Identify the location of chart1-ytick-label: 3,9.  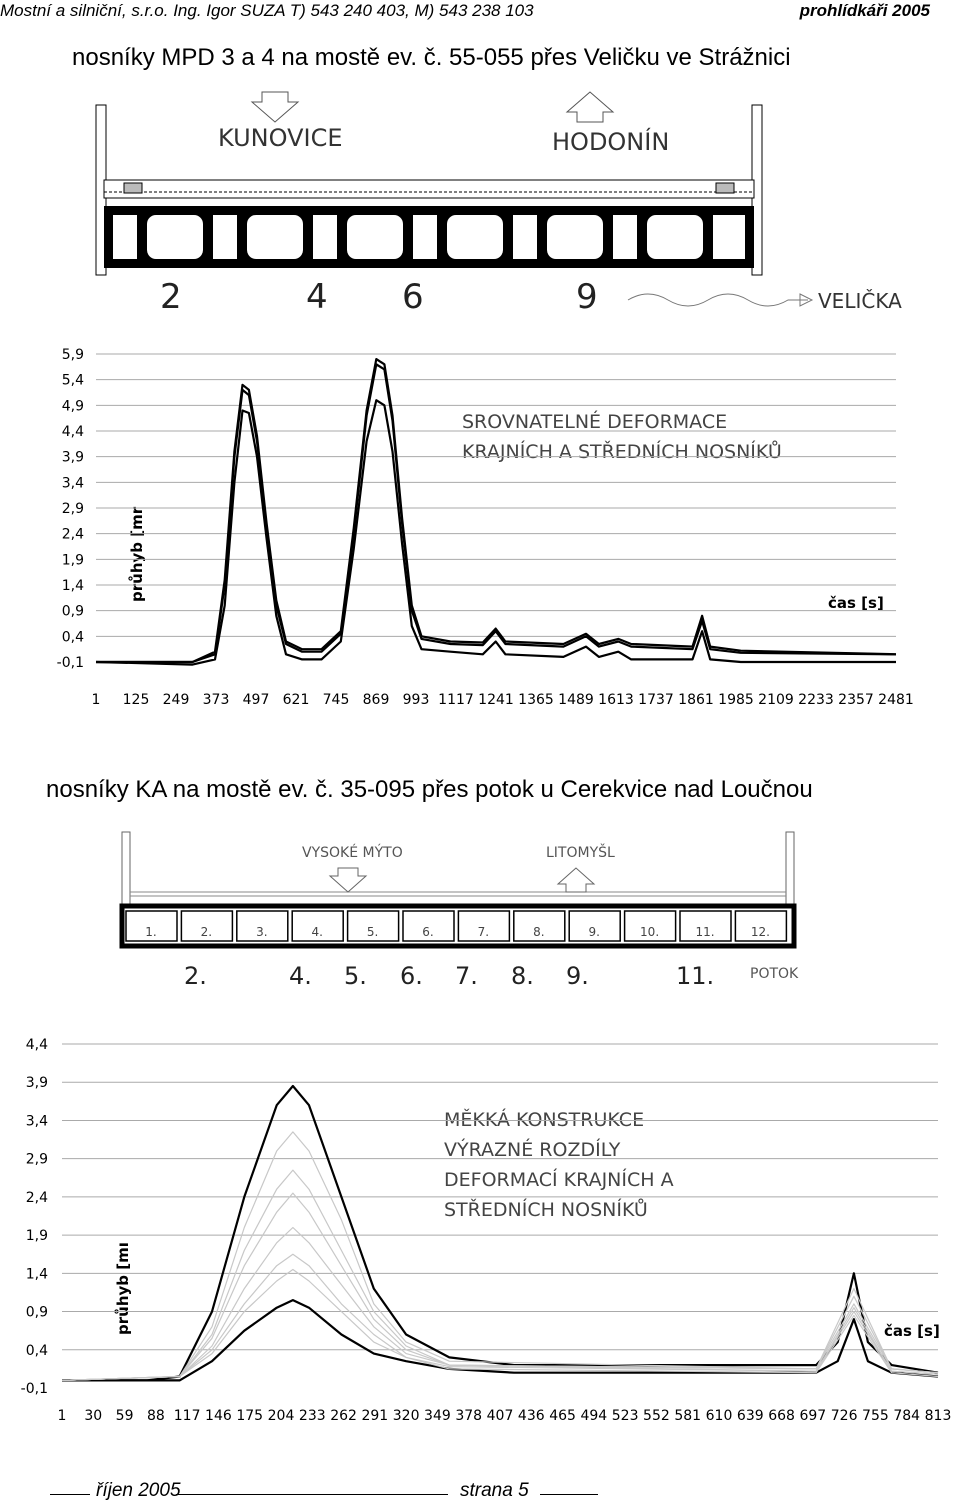
(73, 458).